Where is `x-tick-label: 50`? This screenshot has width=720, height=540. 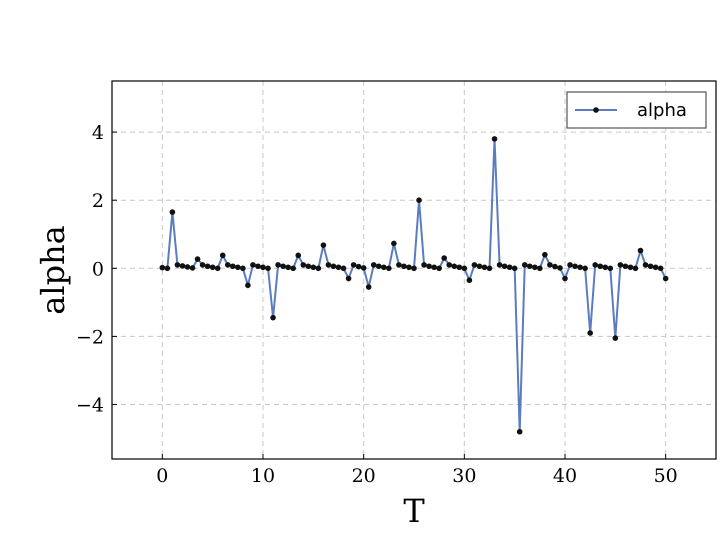 x-tick-label: 50 is located at coordinates (666, 476).